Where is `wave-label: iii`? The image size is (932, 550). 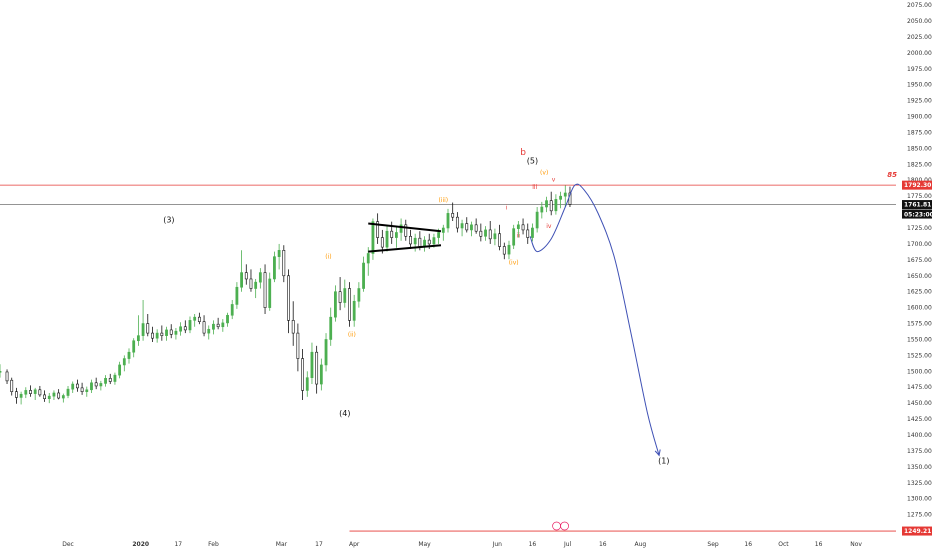 wave-label: iii is located at coordinates (534, 187).